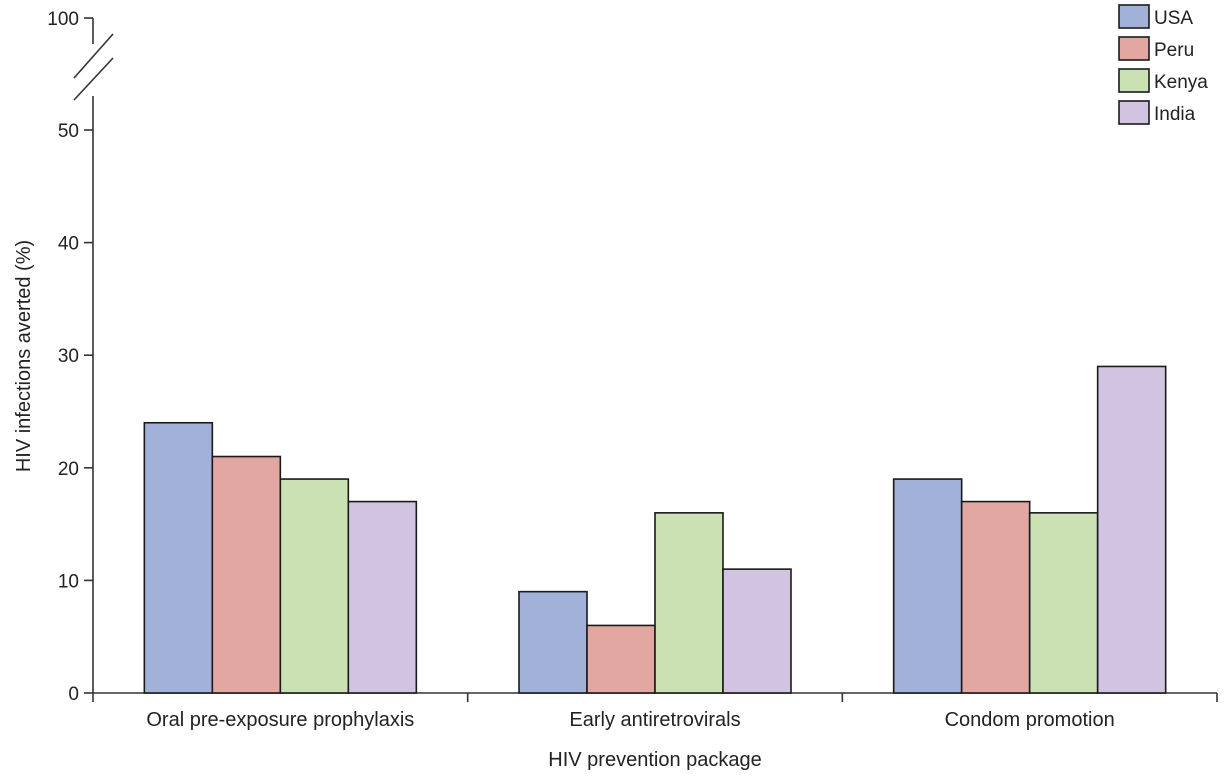  What do you see at coordinates (280, 720) in the screenshot?
I see `x-category-label: Oral pre-exposure prophylaxis` at bounding box center [280, 720].